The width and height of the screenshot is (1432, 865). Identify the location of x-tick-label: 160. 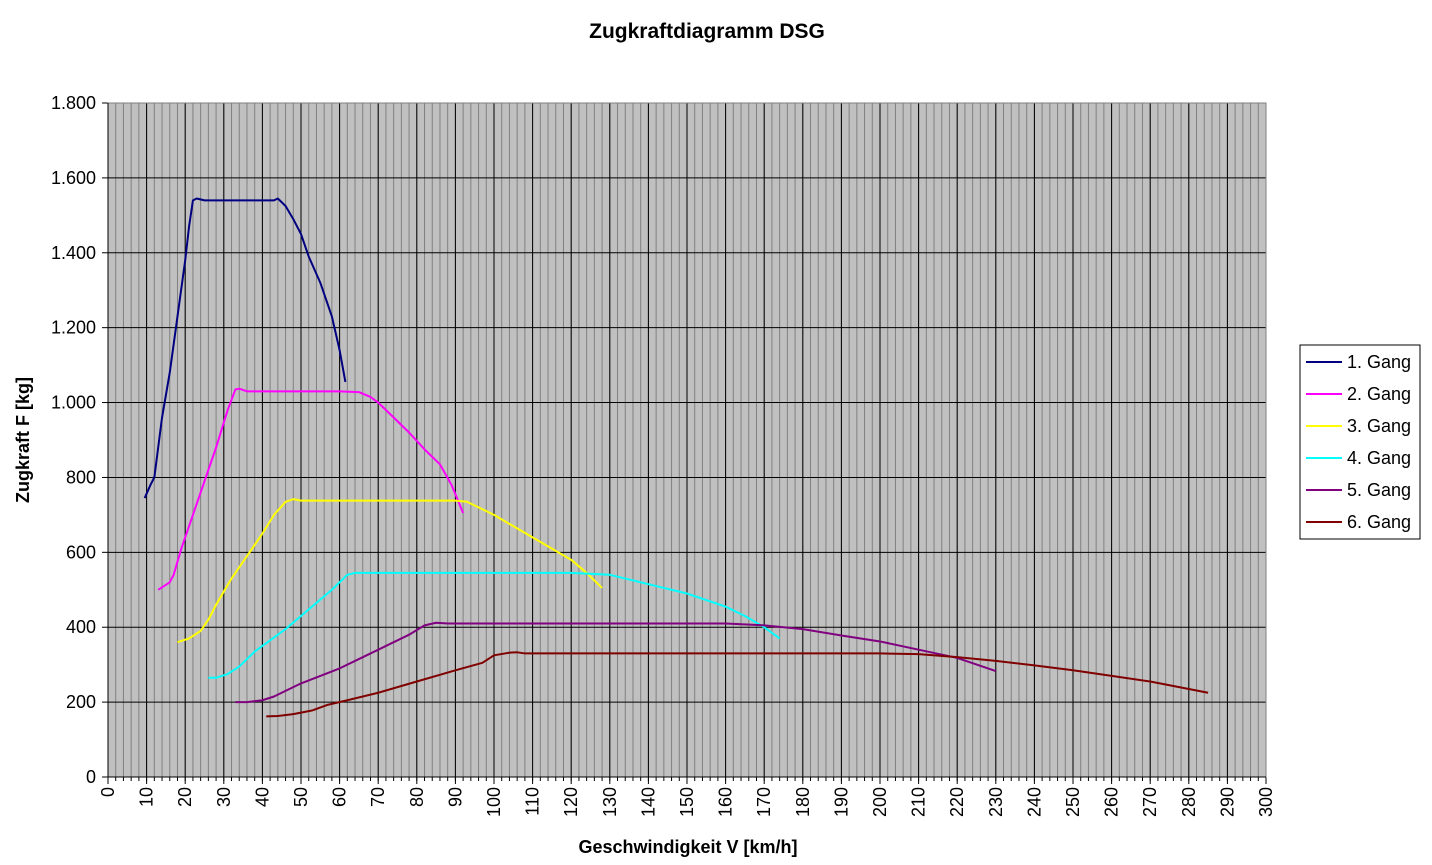
(726, 802).